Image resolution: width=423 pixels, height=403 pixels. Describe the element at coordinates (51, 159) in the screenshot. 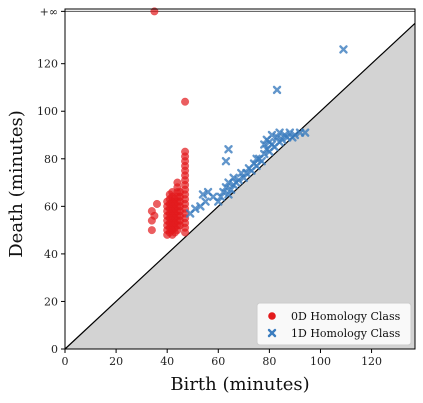

I see `y-tick-label: 80` at that location.